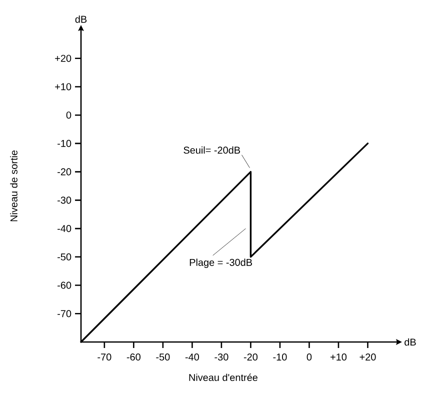 The height and width of the screenshot is (400, 422). What do you see at coordinates (192, 357) in the screenshot?
I see `x-tick-label: -40` at bounding box center [192, 357].